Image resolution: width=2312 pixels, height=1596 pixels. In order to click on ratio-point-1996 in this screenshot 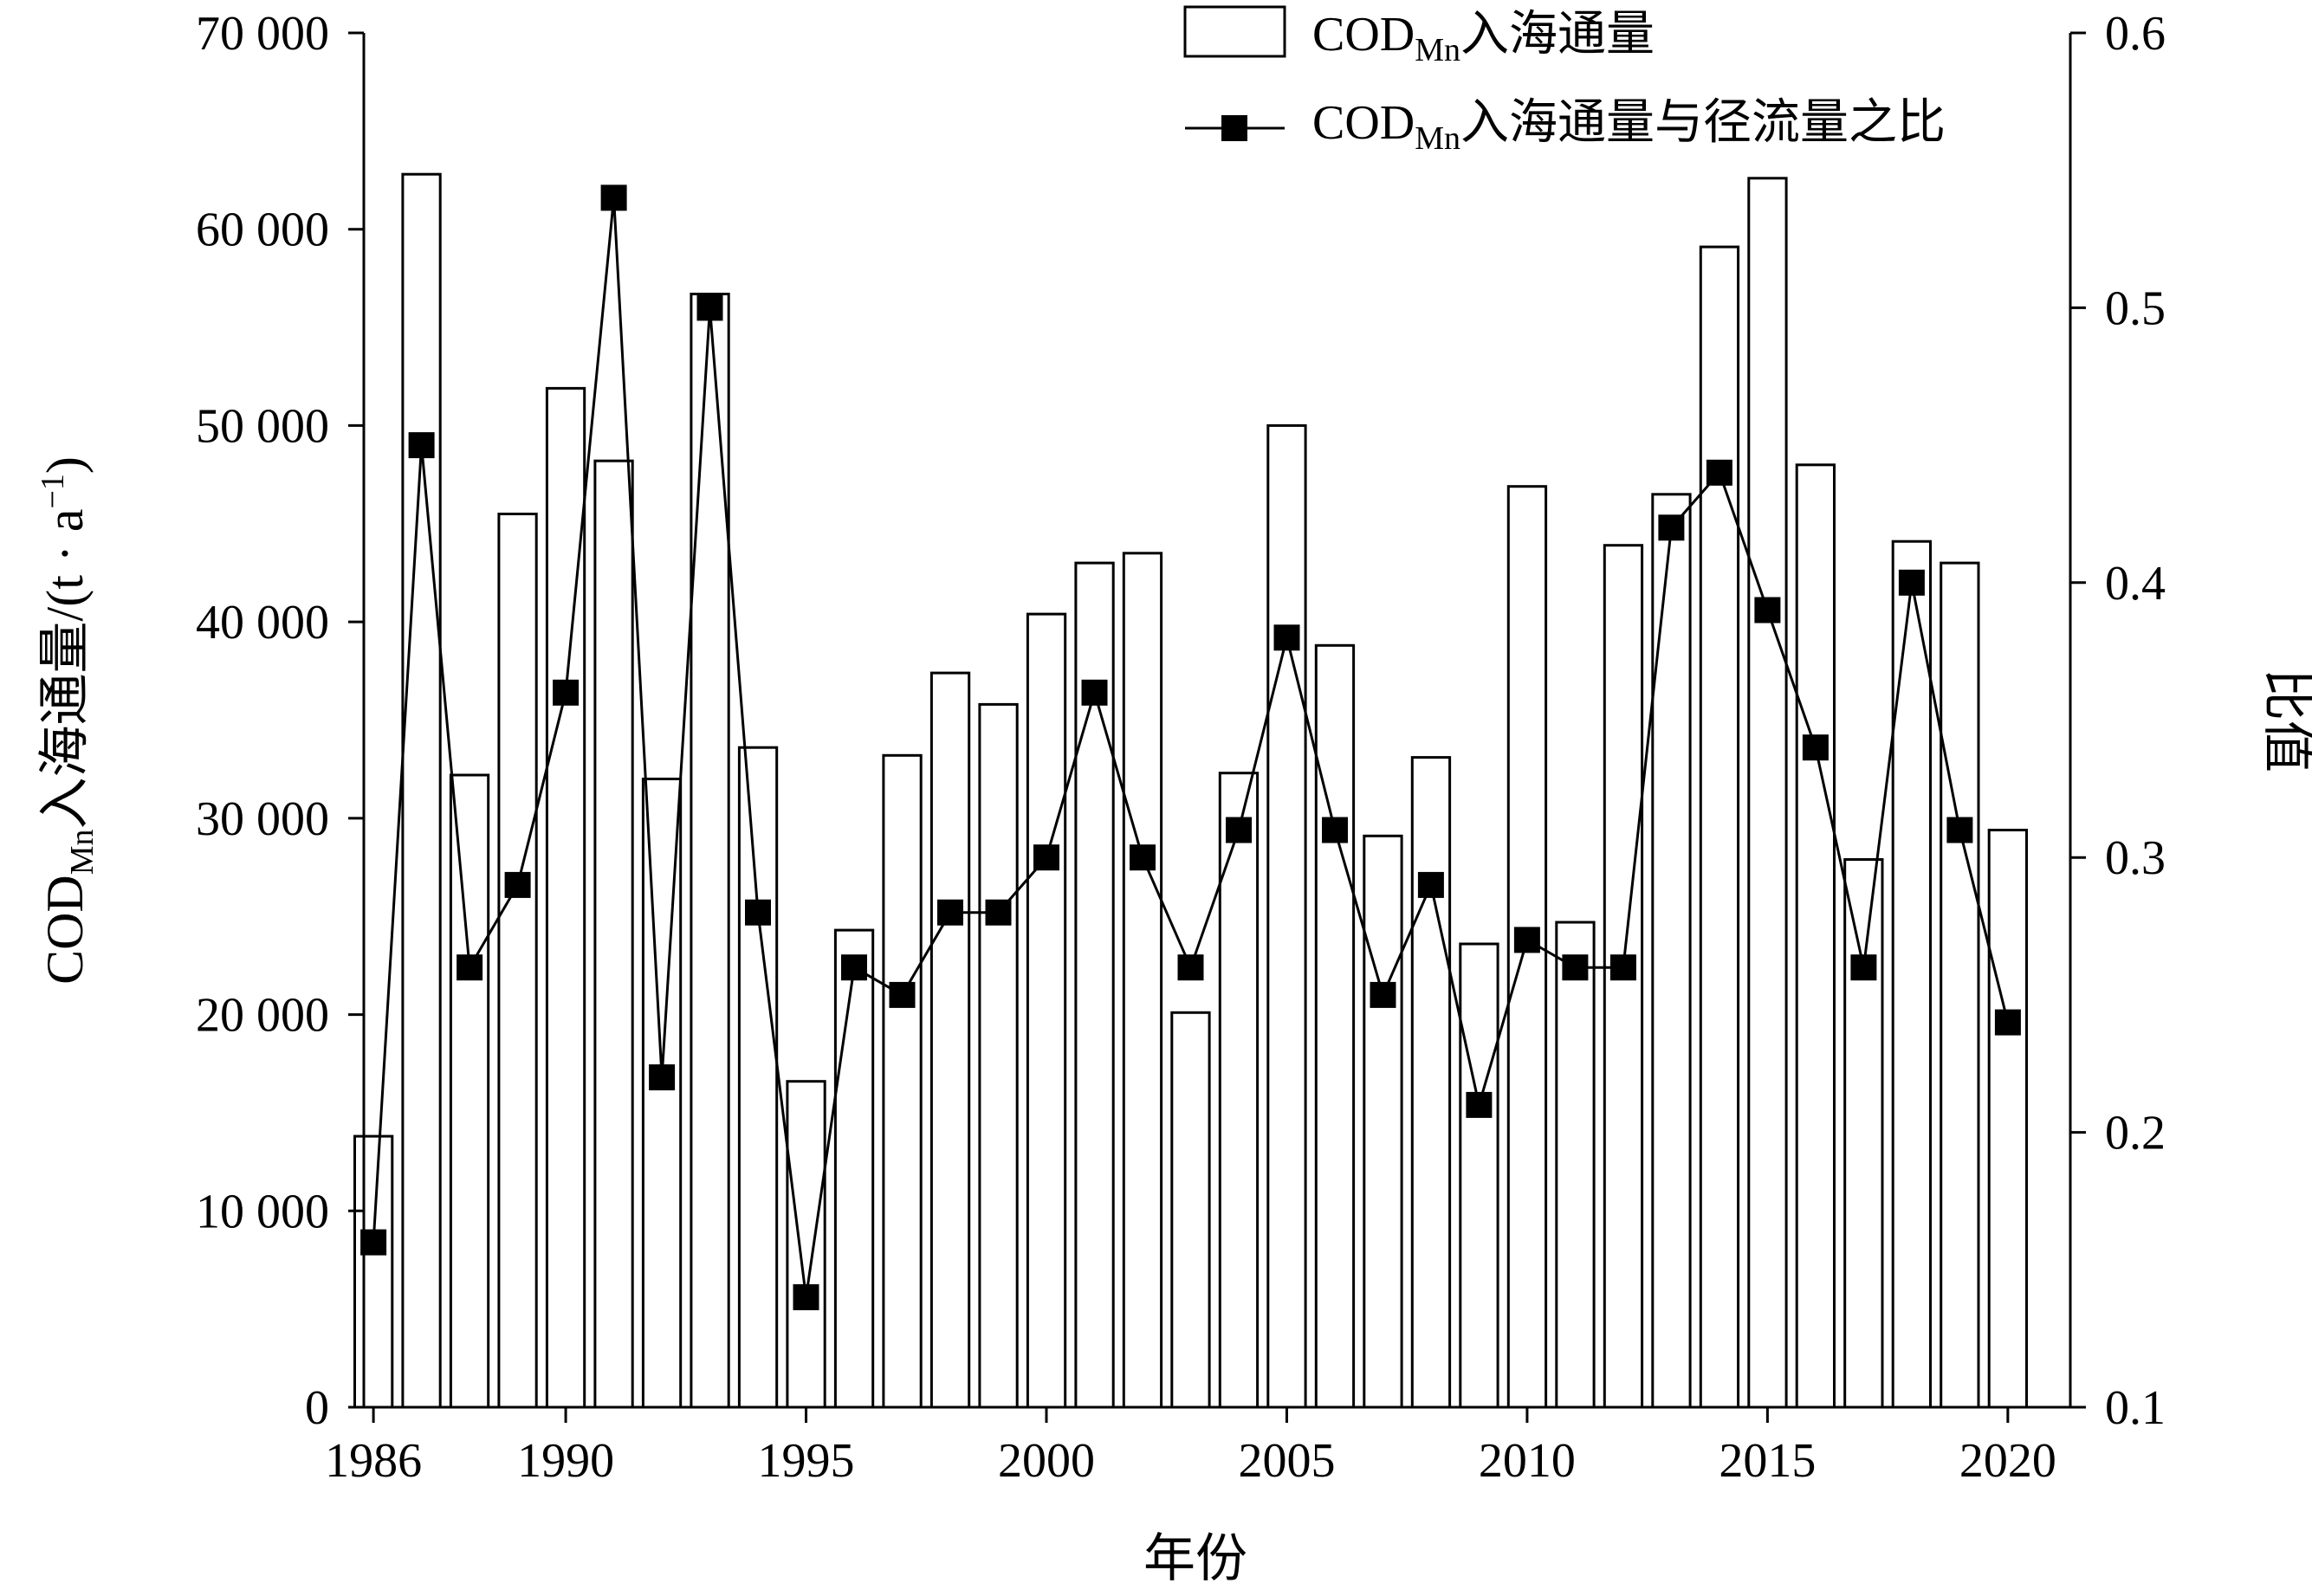, I will do `click(854, 967)`.